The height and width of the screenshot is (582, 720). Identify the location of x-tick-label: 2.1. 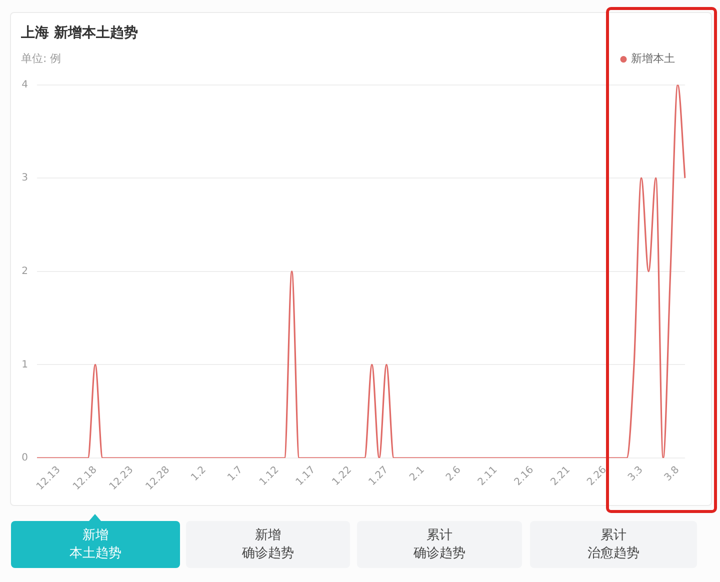
(417, 474).